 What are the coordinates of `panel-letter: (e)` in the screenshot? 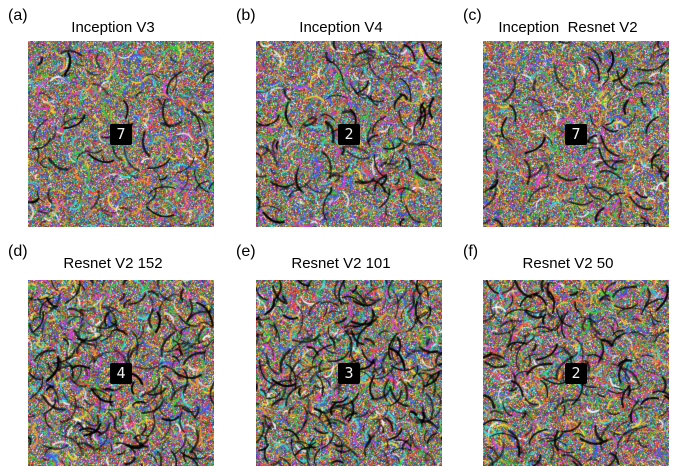 It's located at (246, 251).